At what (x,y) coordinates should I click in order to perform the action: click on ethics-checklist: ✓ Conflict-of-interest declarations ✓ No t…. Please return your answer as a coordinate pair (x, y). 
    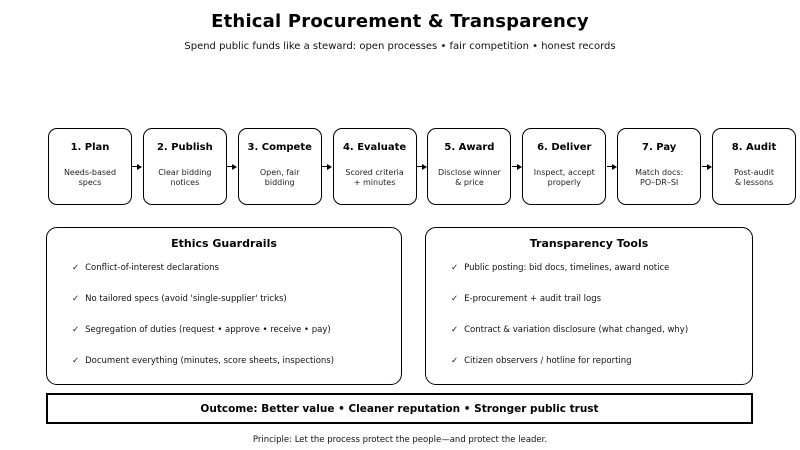
    Looking at the image, I should click on (224, 314).